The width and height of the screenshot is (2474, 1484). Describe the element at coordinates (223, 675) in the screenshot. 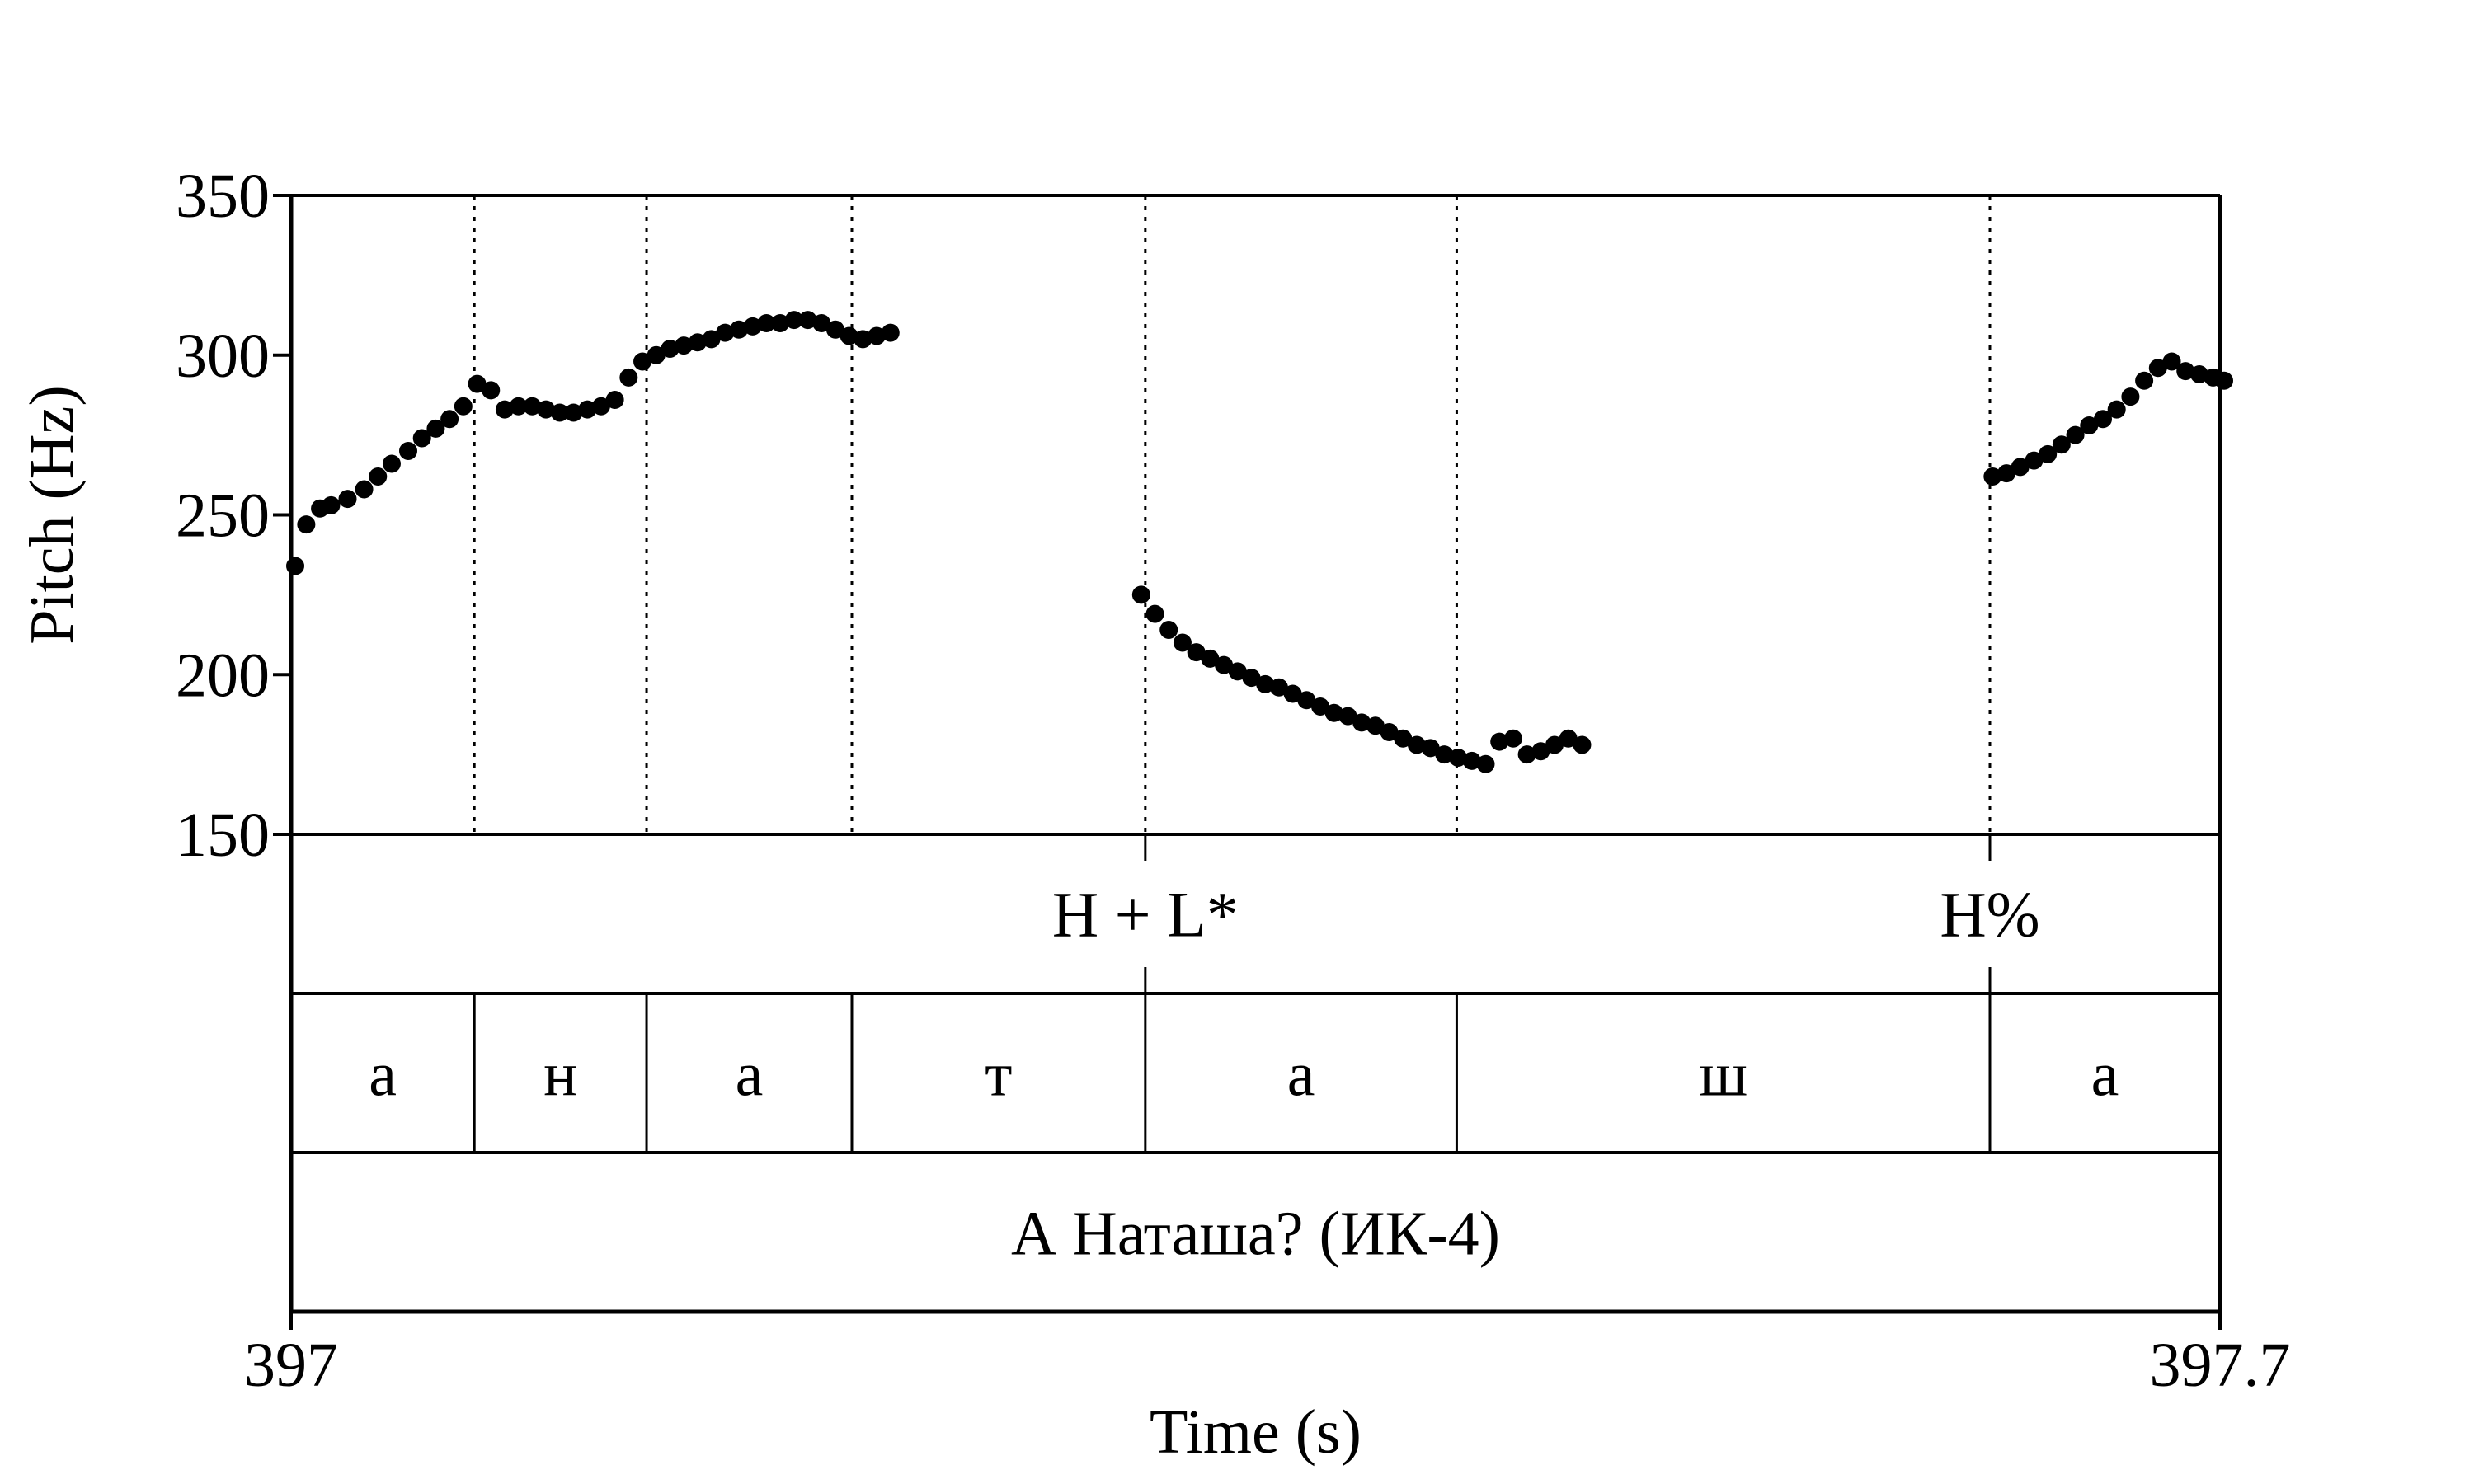

I see `y-tick-label: 200` at that location.